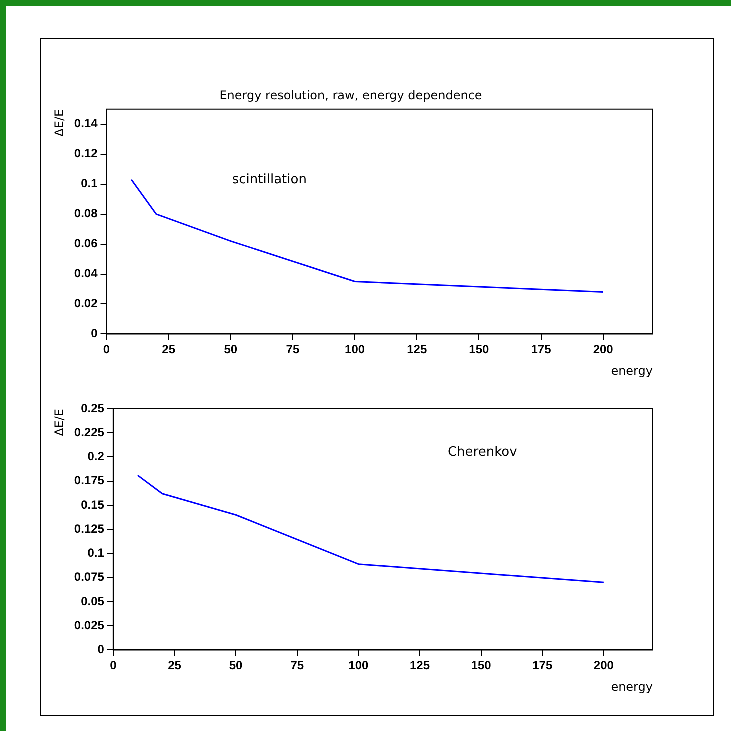 The width and height of the screenshot is (731, 731). What do you see at coordinates (96, 457) in the screenshot?
I see `y-tick-label: 0.2` at bounding box center [96, 457].